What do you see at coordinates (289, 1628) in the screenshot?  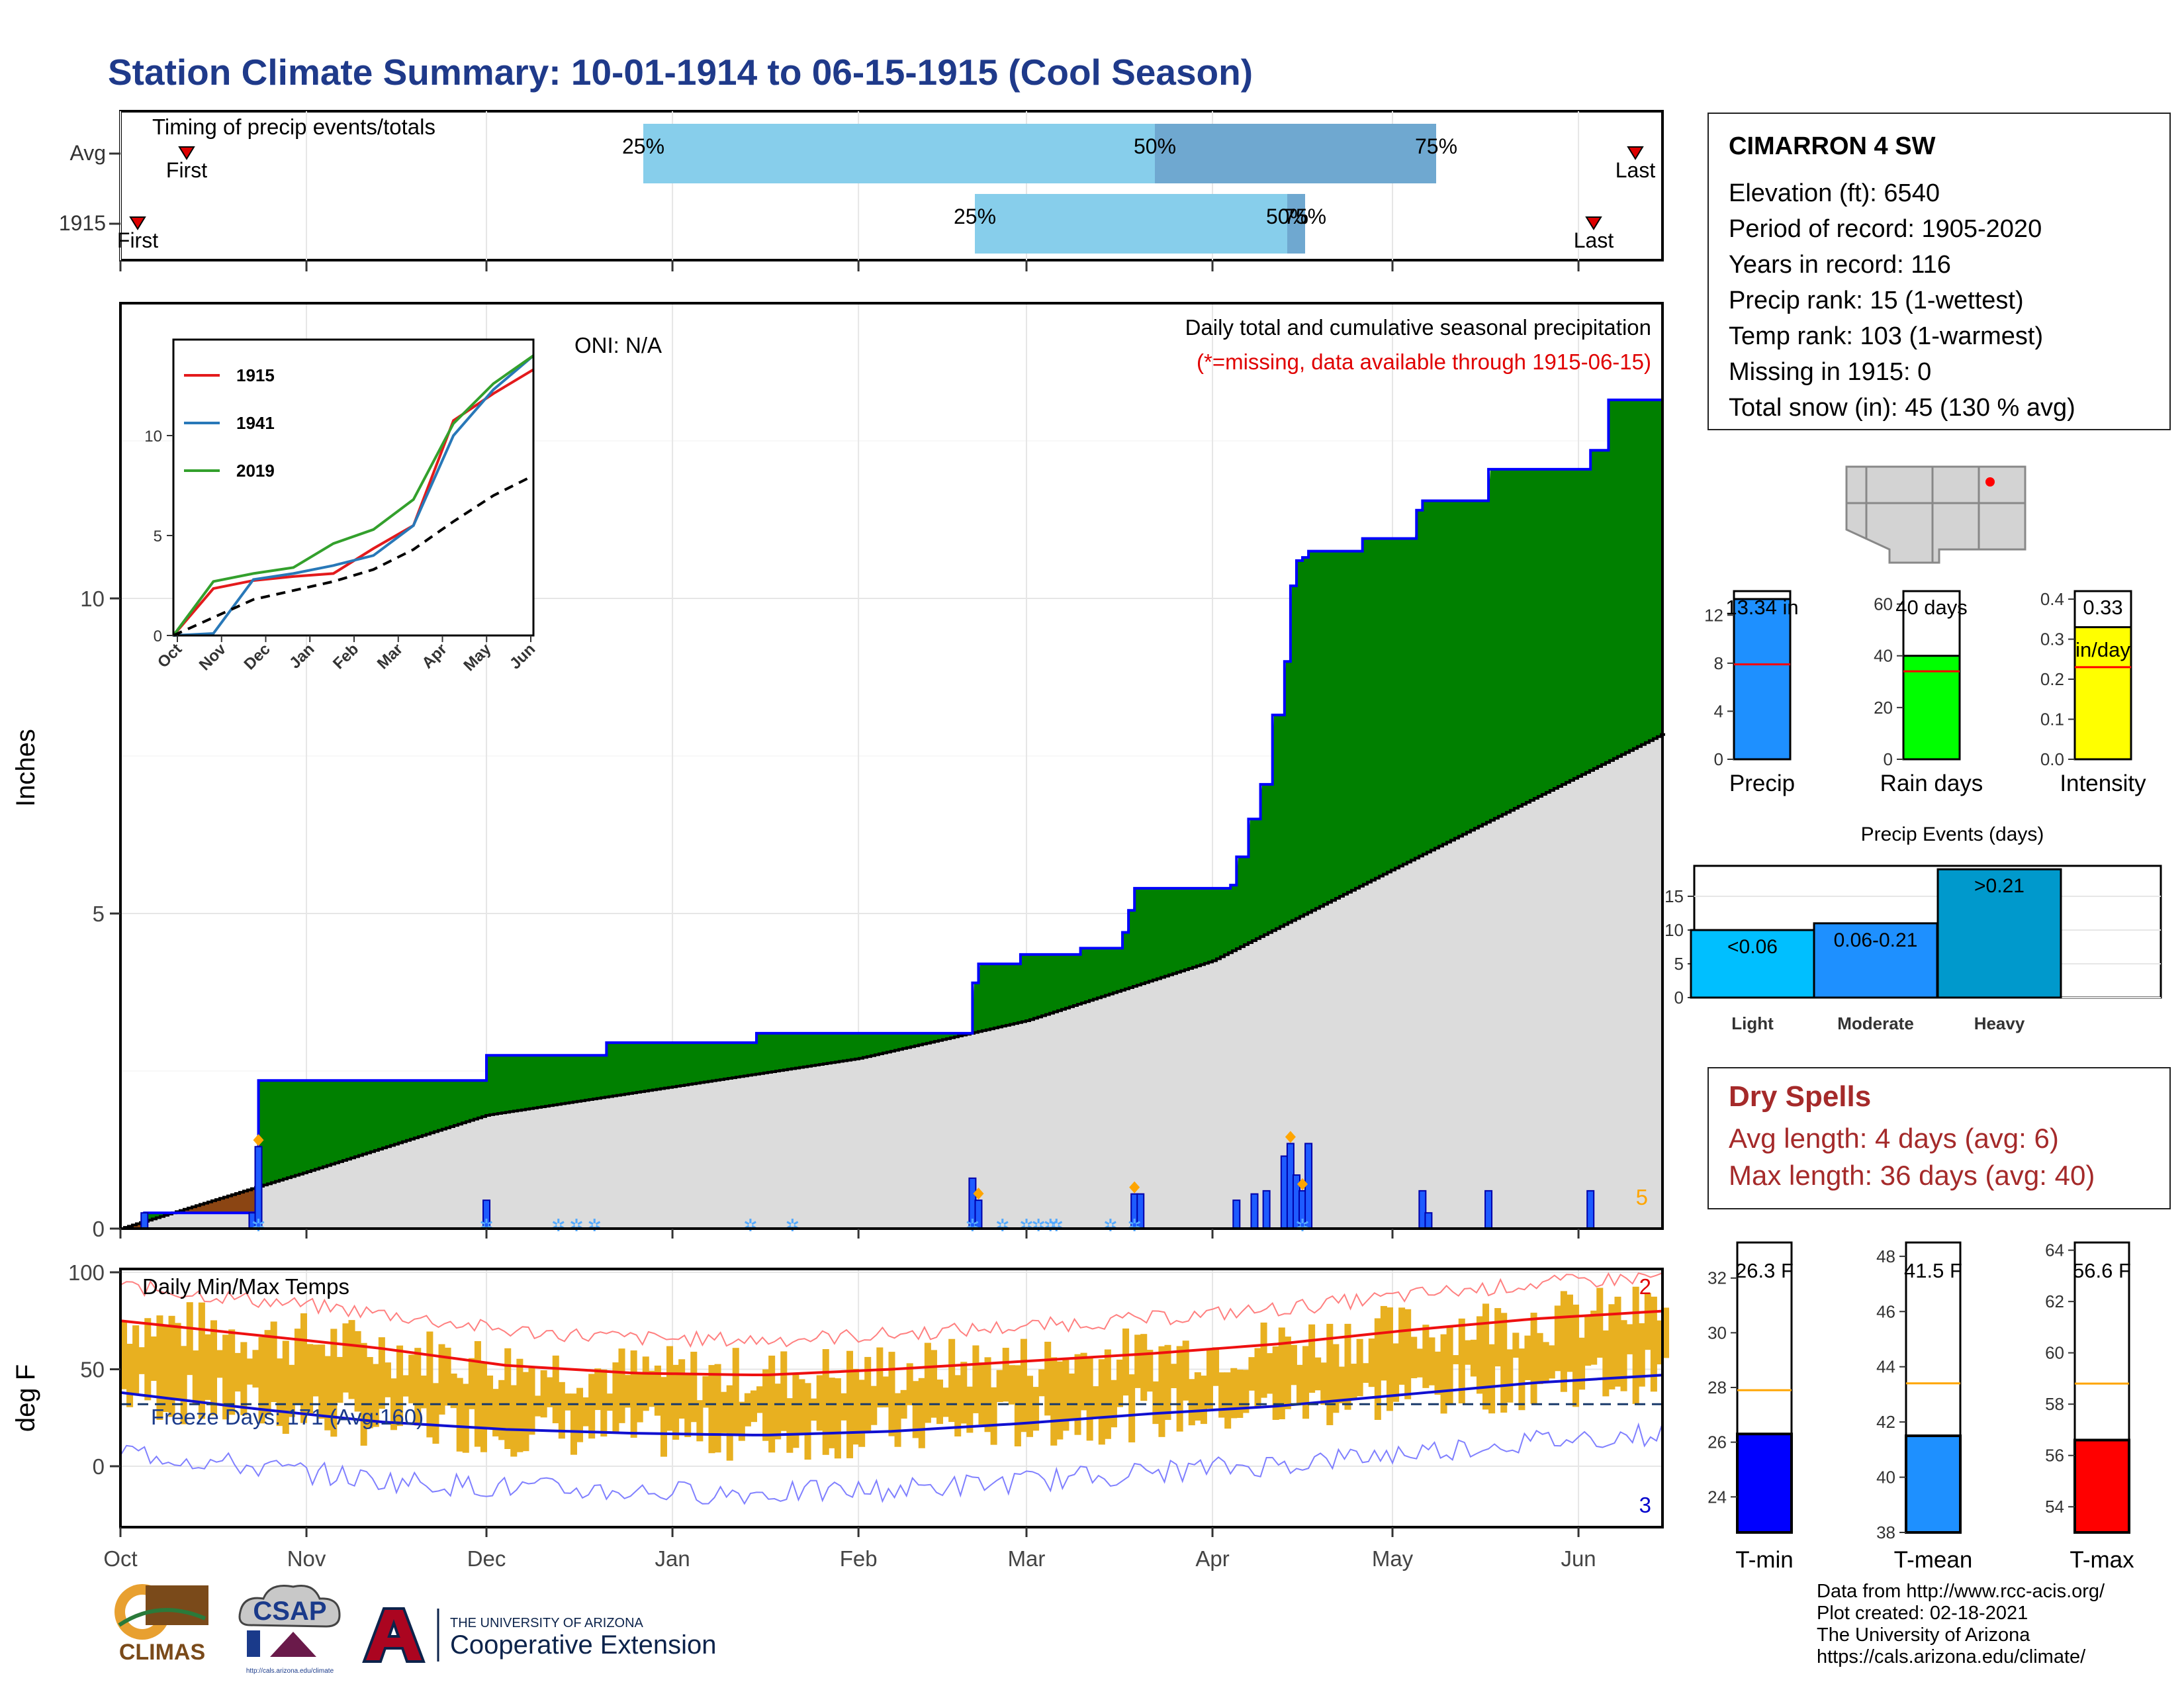 I see `csap-logo: CSAP http://cals.arizona.edu/climate` at bounding box center [289, 1628].